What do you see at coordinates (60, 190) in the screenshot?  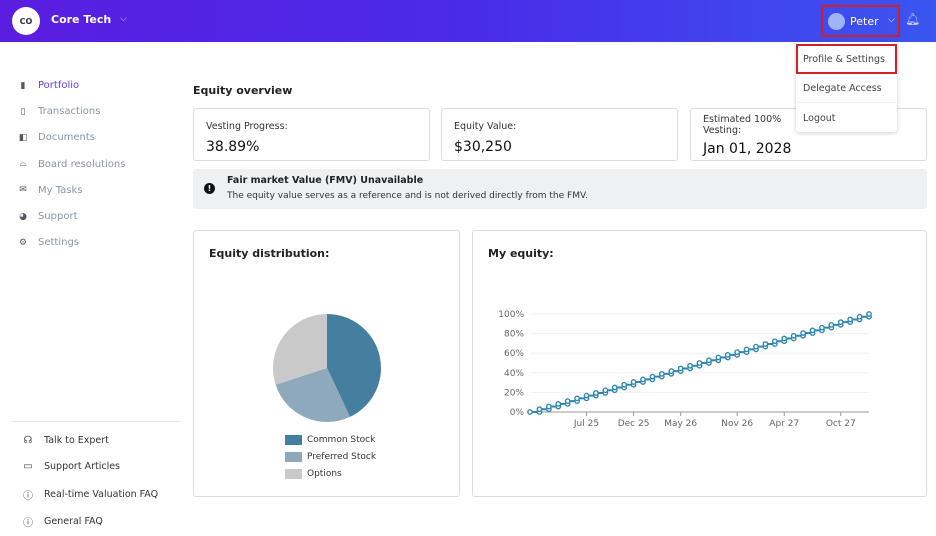 I see `sidebar-item-label: My Tasks` at bounding box center [60, 190].